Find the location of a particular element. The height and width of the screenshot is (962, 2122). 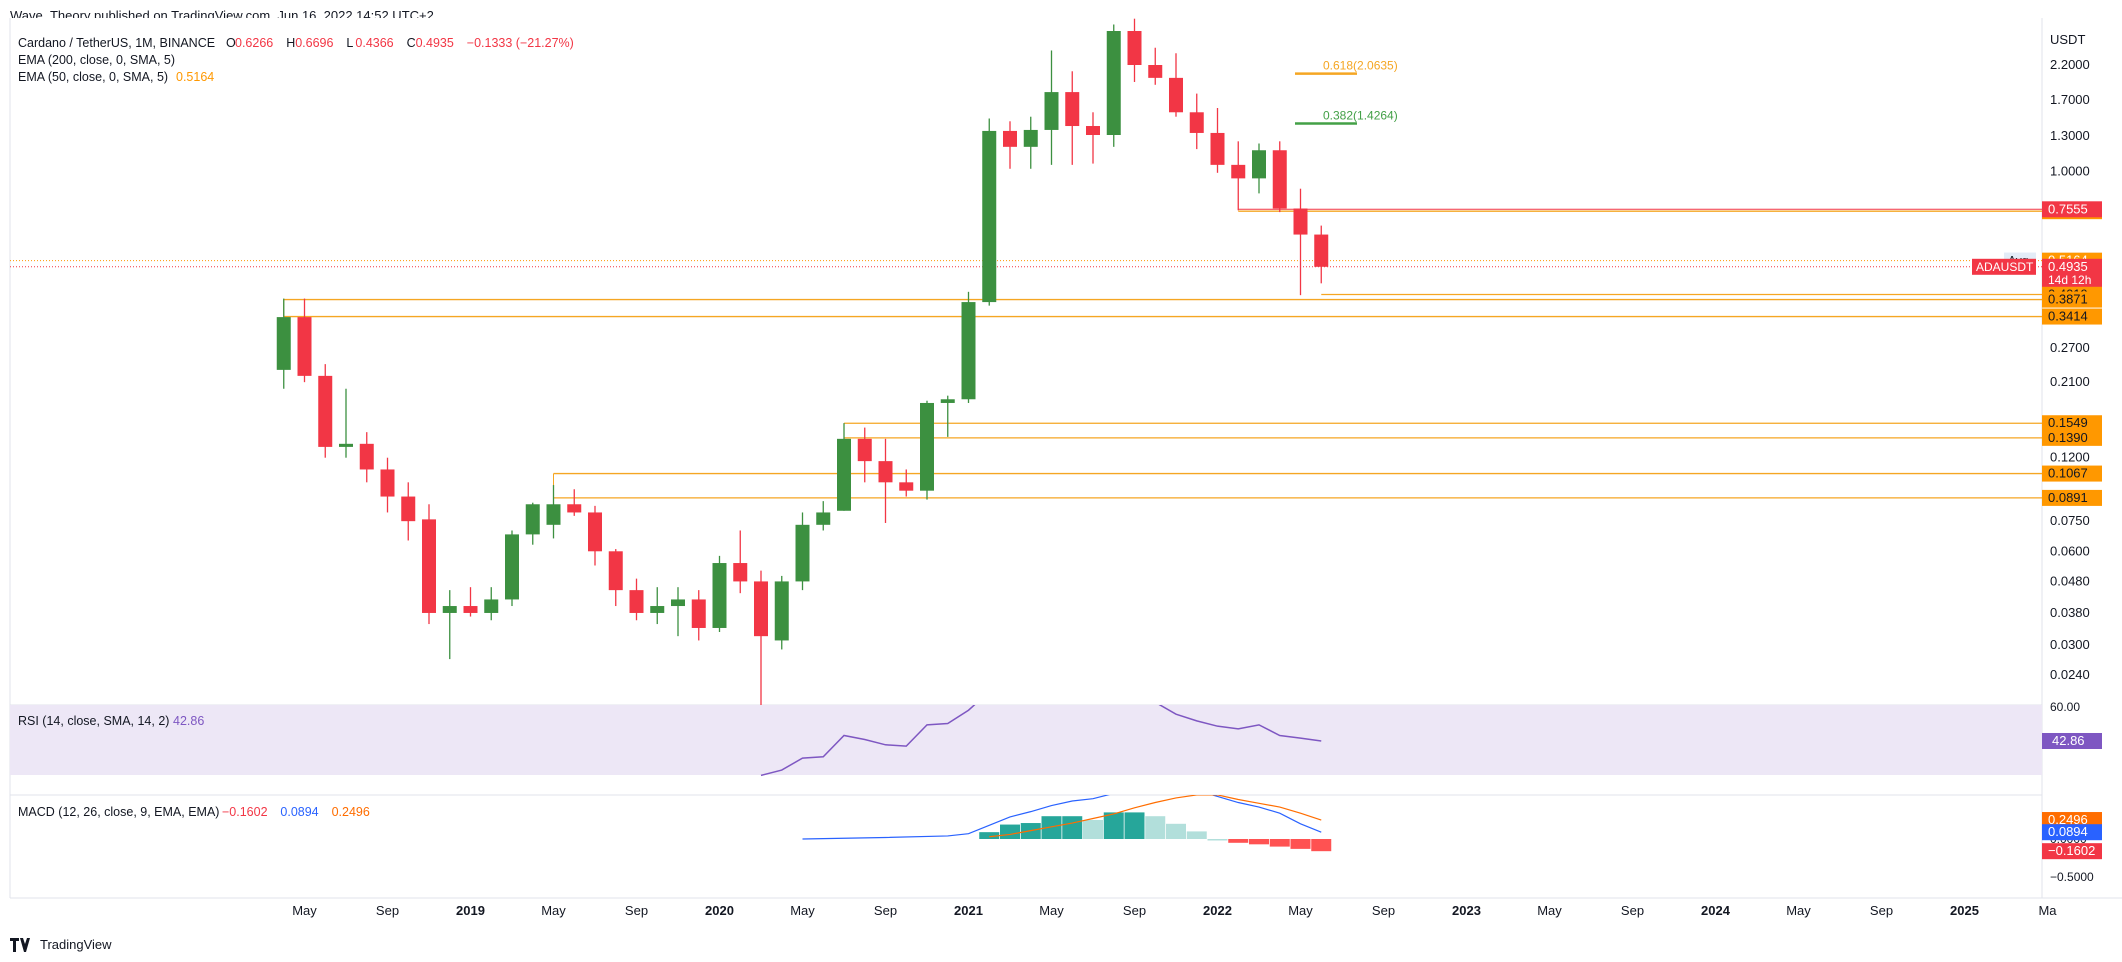

legend-ohlc-key: L is located at coordinates (349, 43).